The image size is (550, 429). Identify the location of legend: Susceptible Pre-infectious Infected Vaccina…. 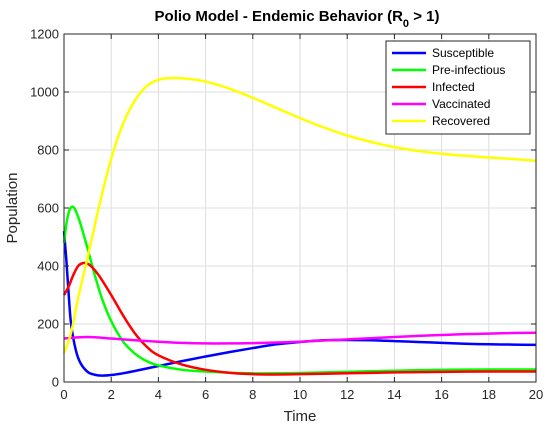
(458, 87).